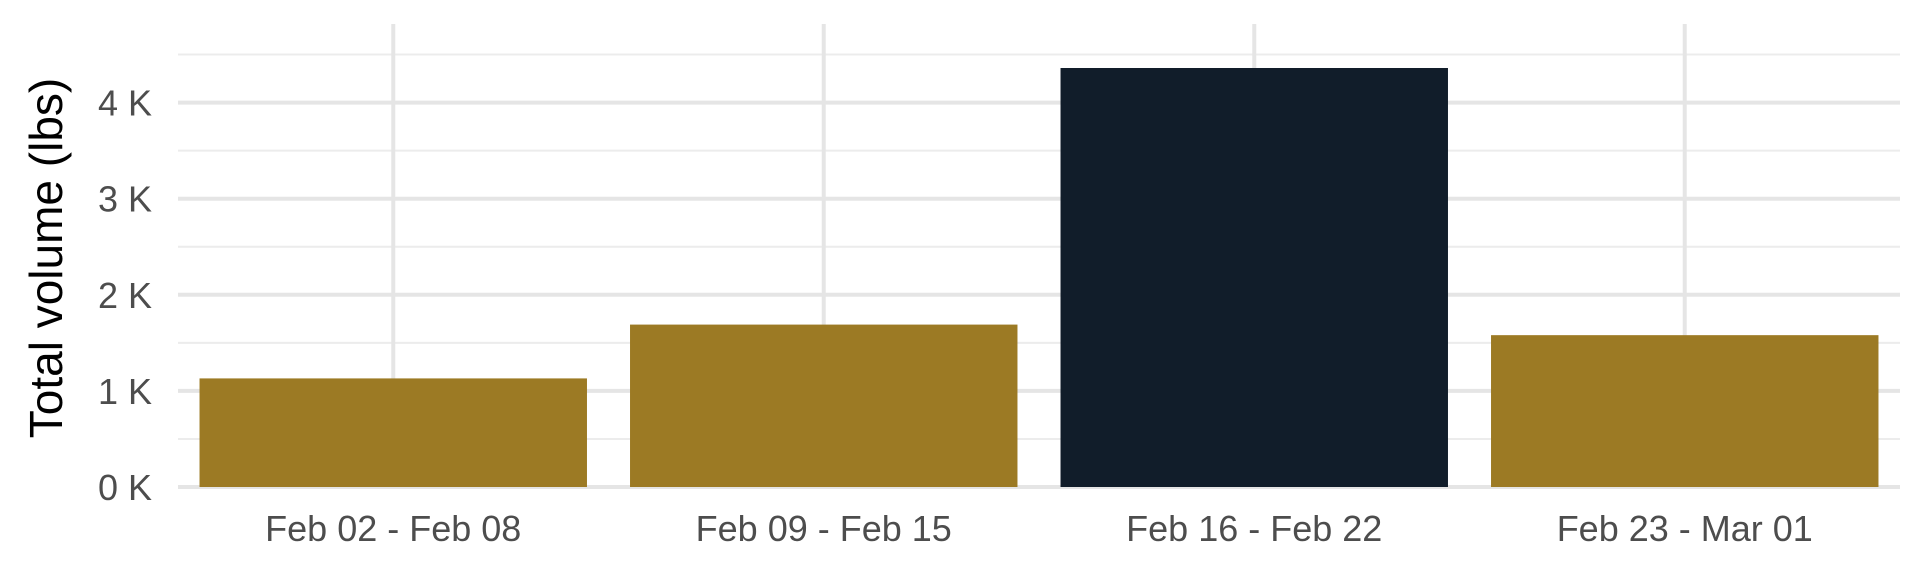  What do you see at coordinates (824, 528) in the screenshot?
I see `x-tick-label: Feb 09 - Feb 15` at bounding box center [824, 528].